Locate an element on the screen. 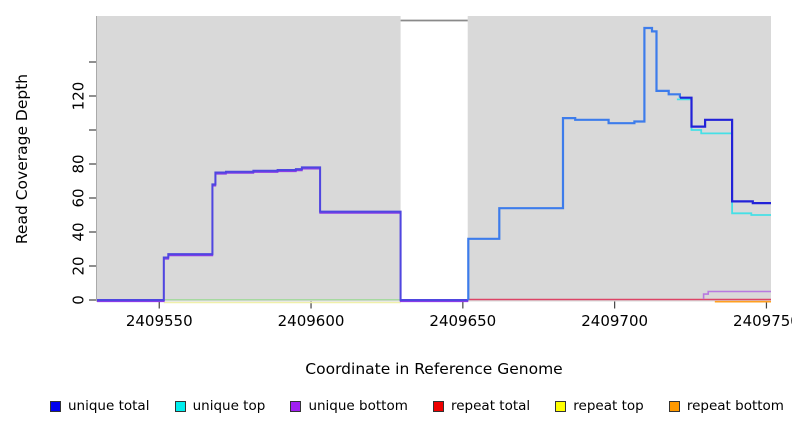 This screenshot has height=432, width=792. series-unique-bottom-right is located at coordinates (736, 295).